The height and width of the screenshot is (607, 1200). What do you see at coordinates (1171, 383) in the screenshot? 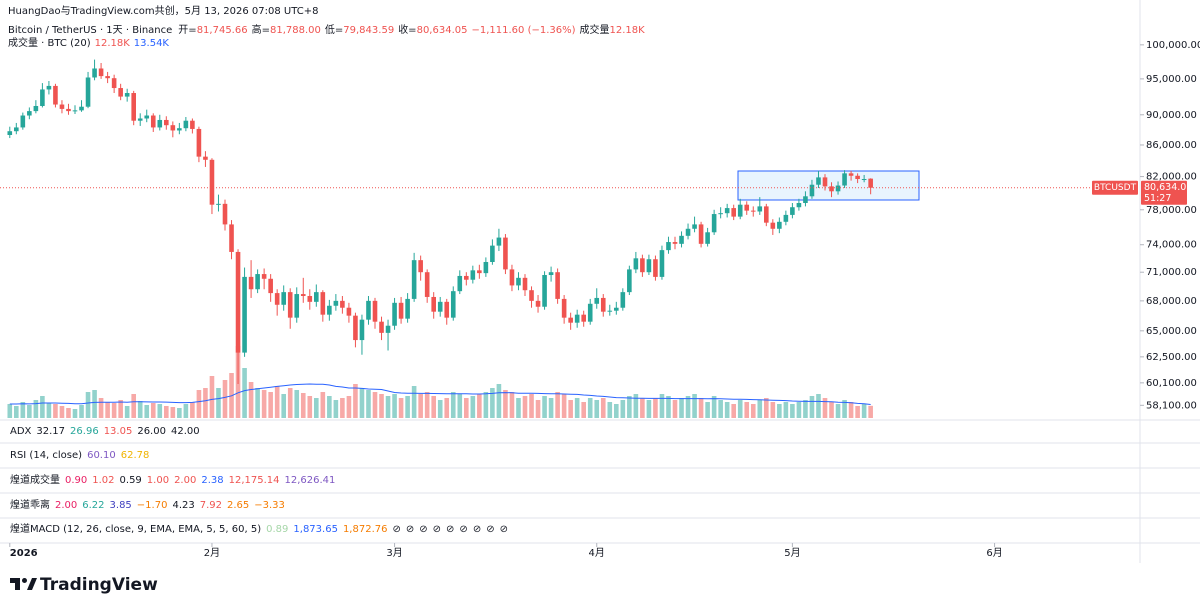
I see `y-tick-label: 60,100.00` at bounding box center [1171, 383].